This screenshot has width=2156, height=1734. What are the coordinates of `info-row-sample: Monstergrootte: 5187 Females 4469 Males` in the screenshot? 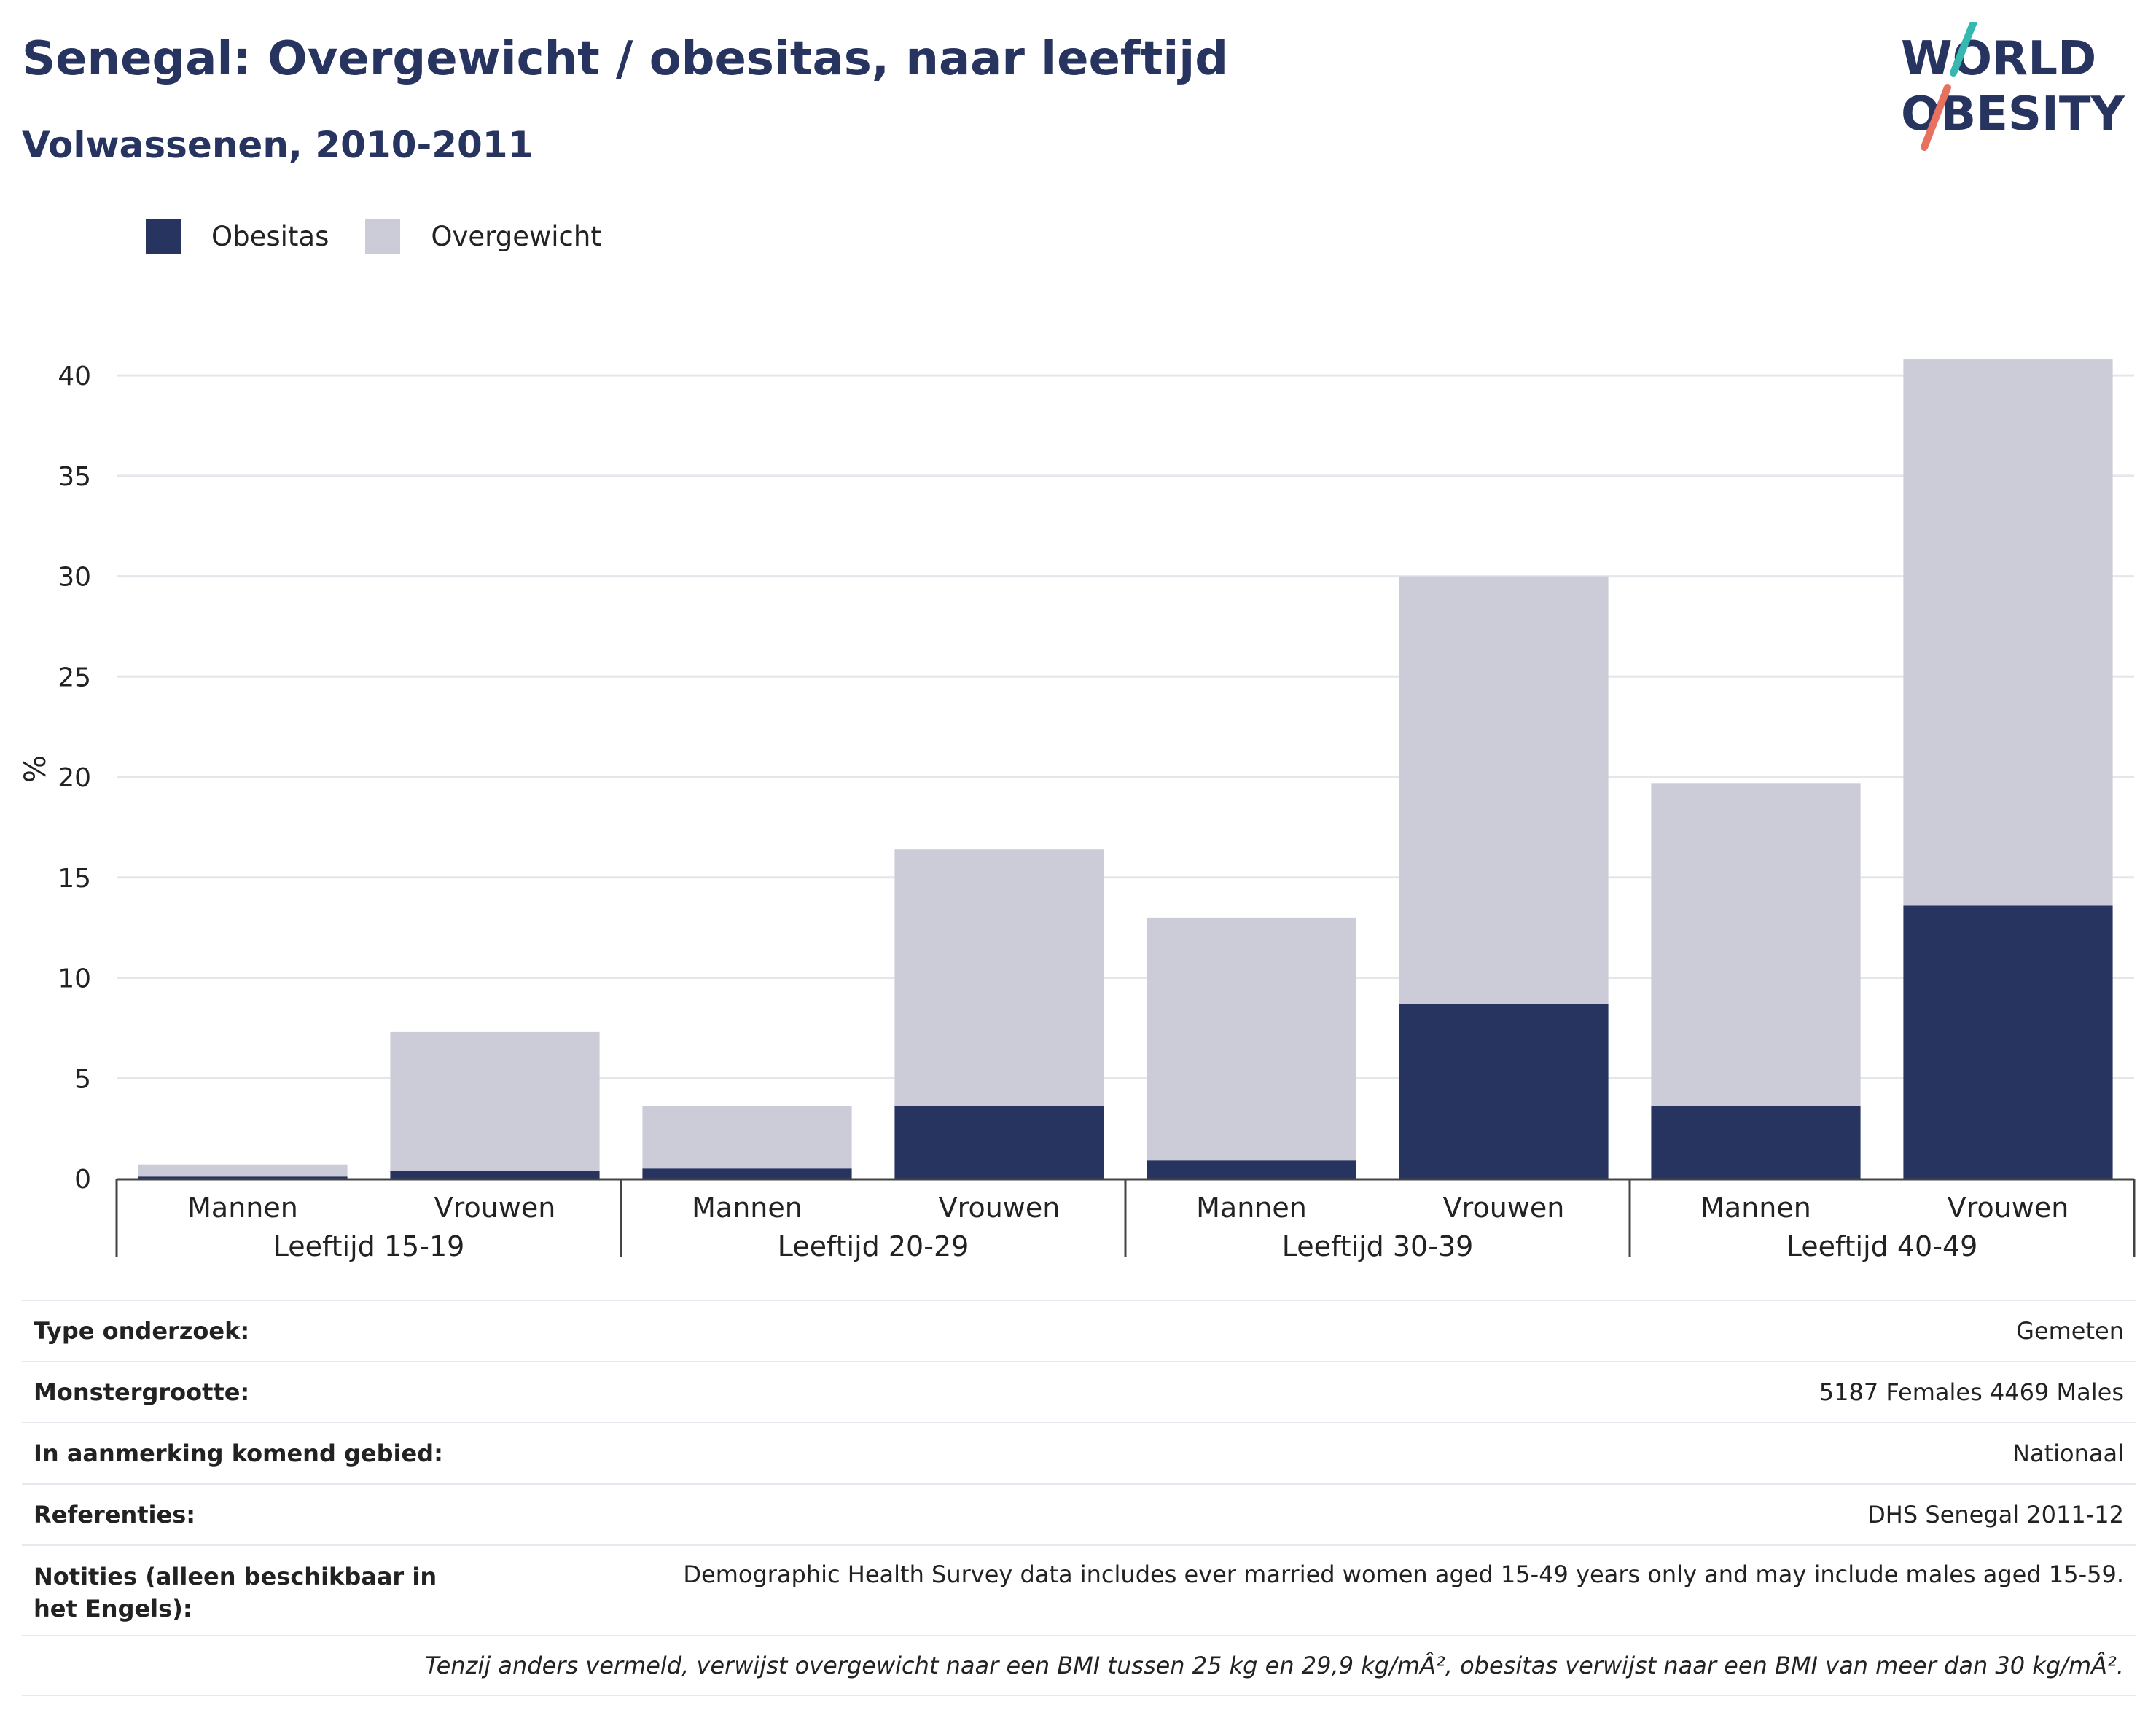 It's located at (1079, 1391).